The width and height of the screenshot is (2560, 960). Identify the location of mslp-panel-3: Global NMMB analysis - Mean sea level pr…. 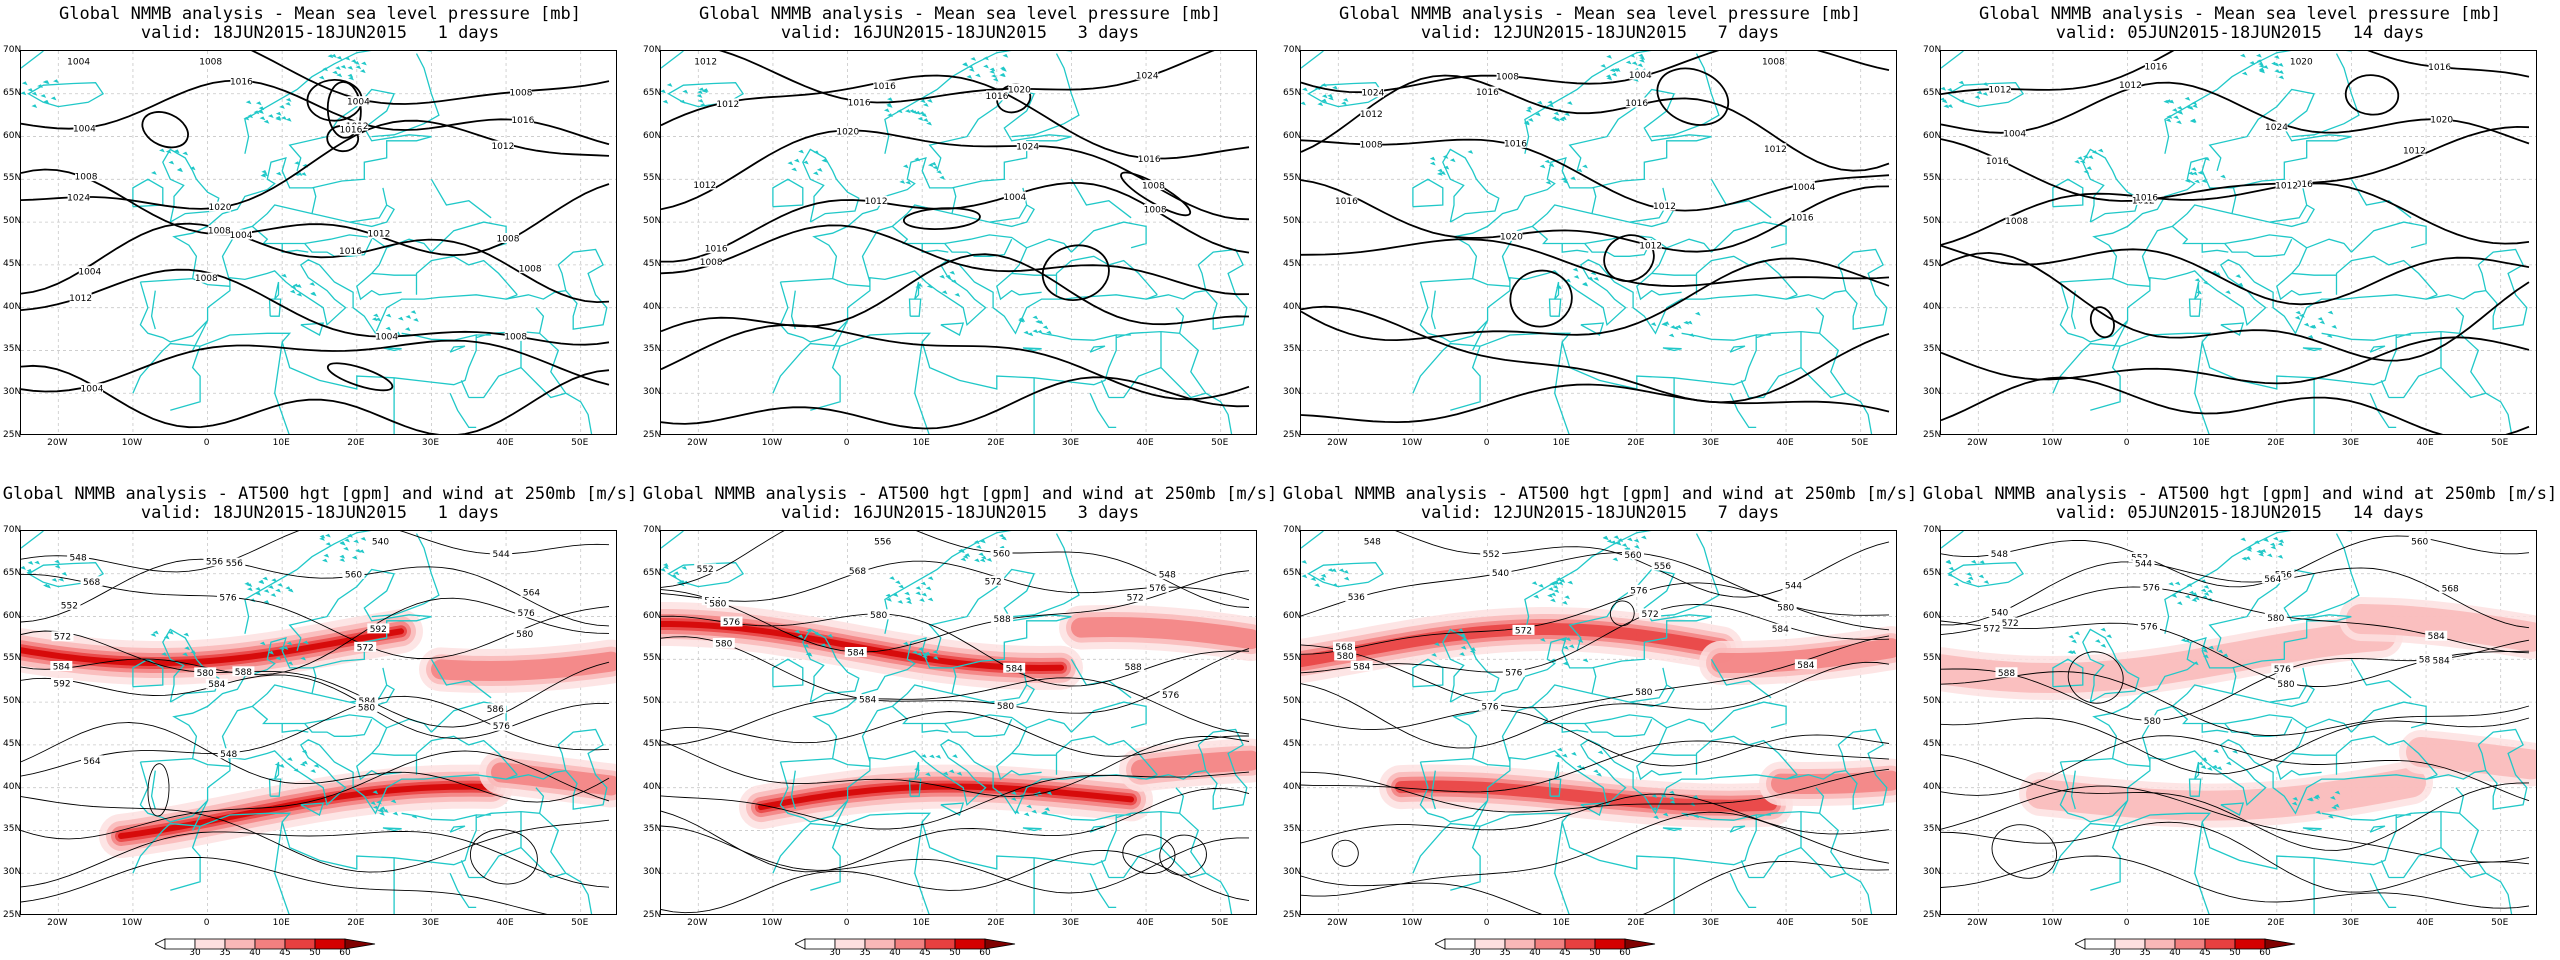
(1600, 240).